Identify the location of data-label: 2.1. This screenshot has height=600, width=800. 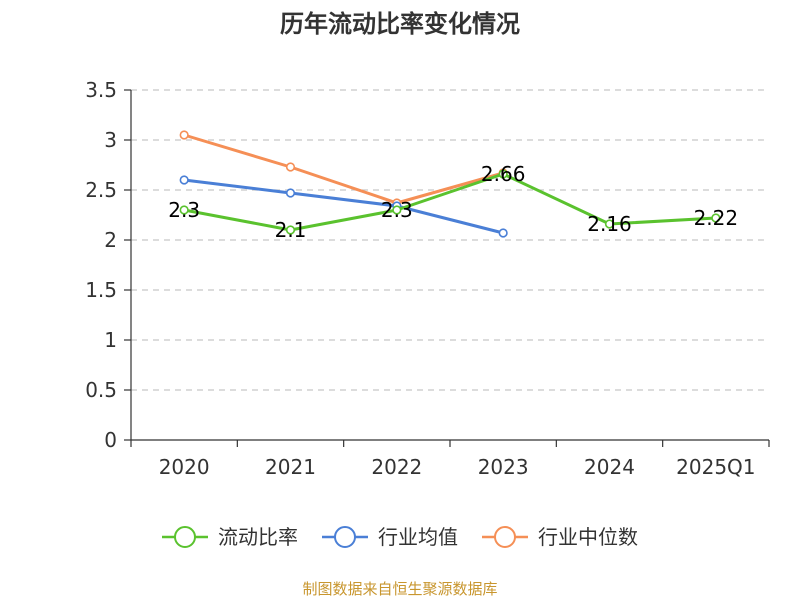
(291, 230).